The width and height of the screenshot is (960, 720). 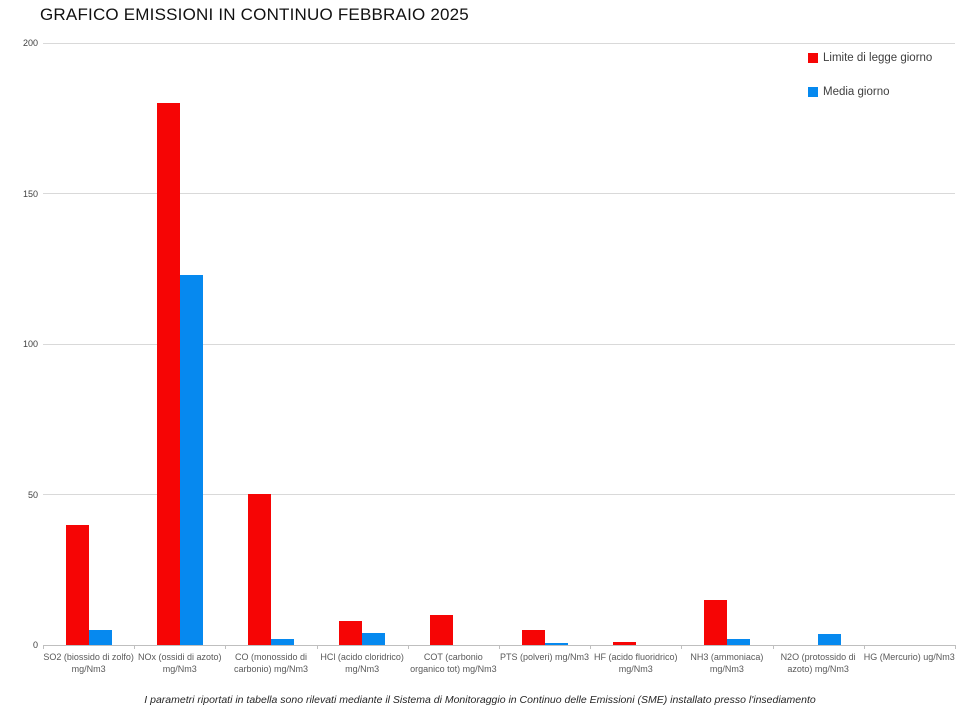 What do you see at coordinates (813, 92) in the screenshot?
I see `legend-swatch-blue-icon` at bounding box center [813, 92].